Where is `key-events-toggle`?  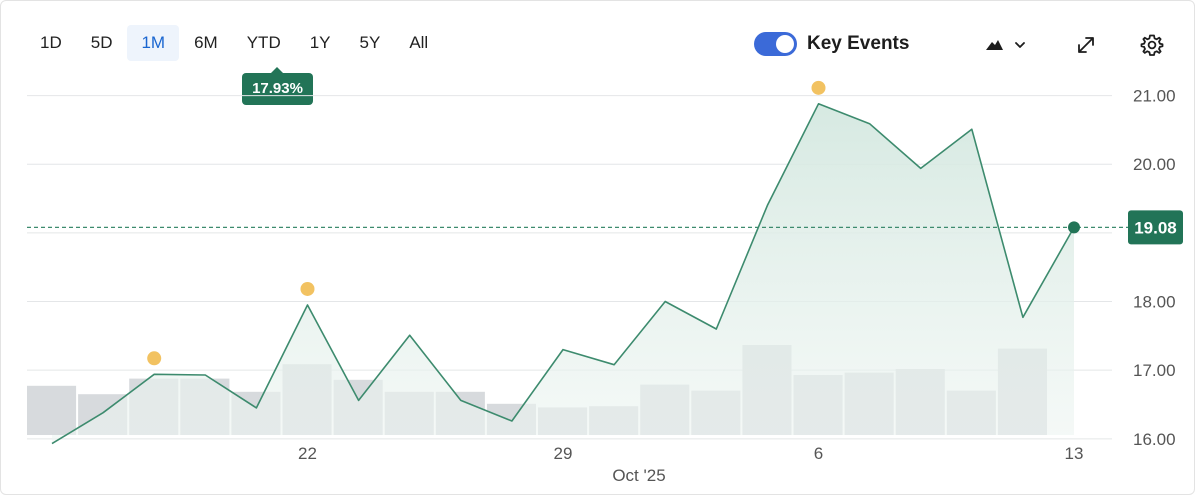
key-events-toggle is located at coordinates (775, 44).